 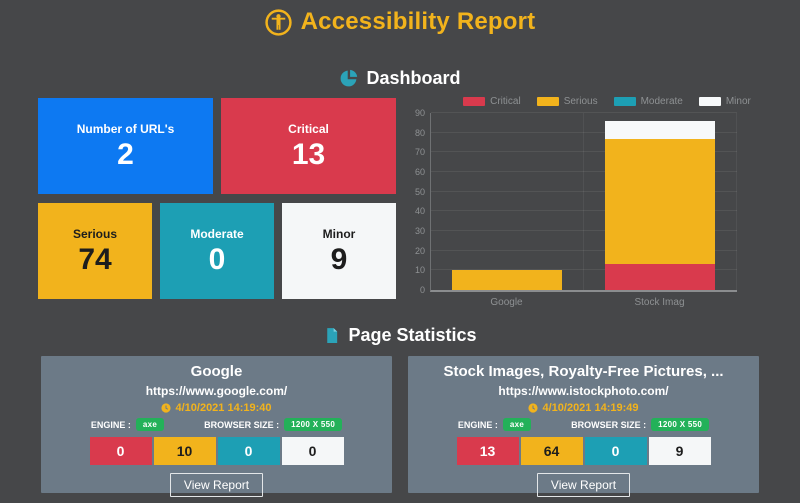 What do you see at coordinates (217, 259) in the screenshot?
I see `stat-value: 0` at bounding box center [217, 259].